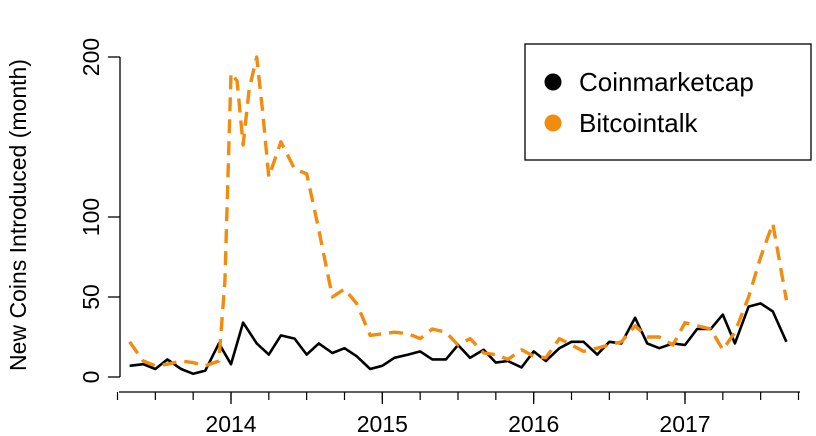 The width and height of the screenshot is (816, 436). What do you see at coordinates (18, 215) in the screenshot?
I see `y-axis-title: New Coins Introduced (month)` at bounding box center [18, 215].